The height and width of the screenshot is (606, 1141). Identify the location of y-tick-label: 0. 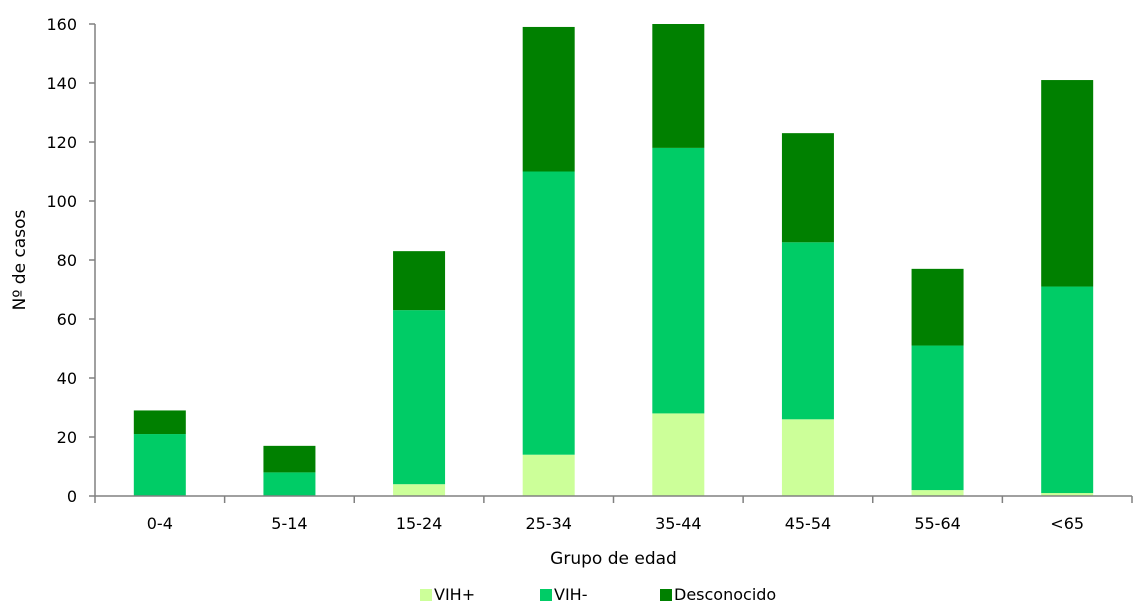
(72, 496).